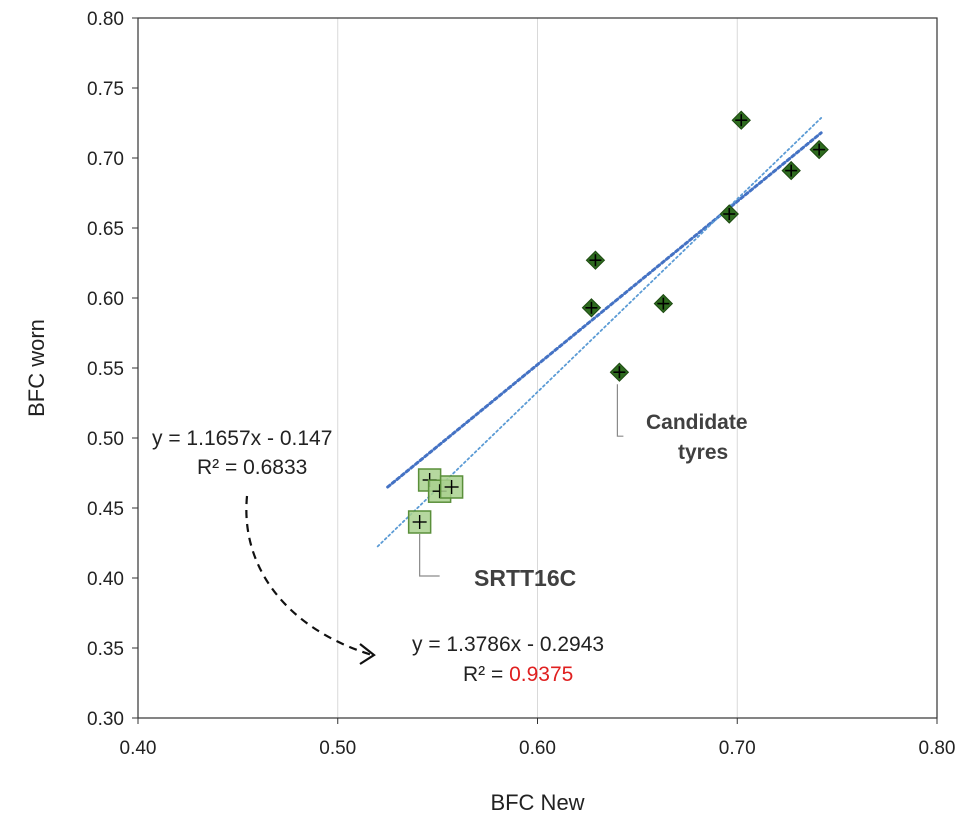 The width and height of the screenshot is (978, 824). What do you see at coordinates (252, 467) in the screenshot?
I see `trend-r2-1: R² = 0.6833` at bounding box center [252, 467].